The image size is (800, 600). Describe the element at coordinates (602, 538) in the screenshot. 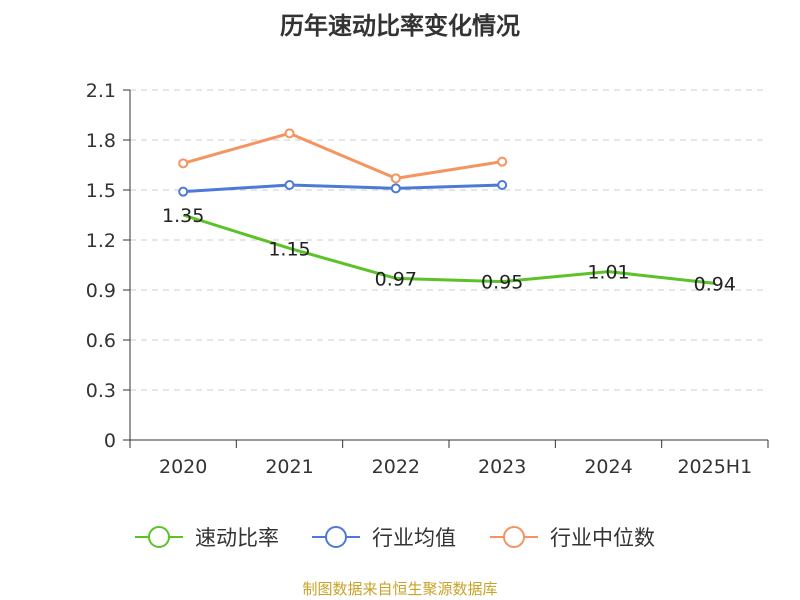

I see `legend-label: 行业中位数` at that location.